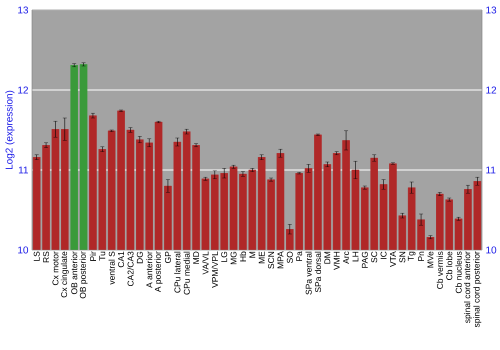 This screenshot has width=500, height=350. Describe the element at coordinates (346, 257) in the screenshot. I see `x-tick-label: Arc` at that location.